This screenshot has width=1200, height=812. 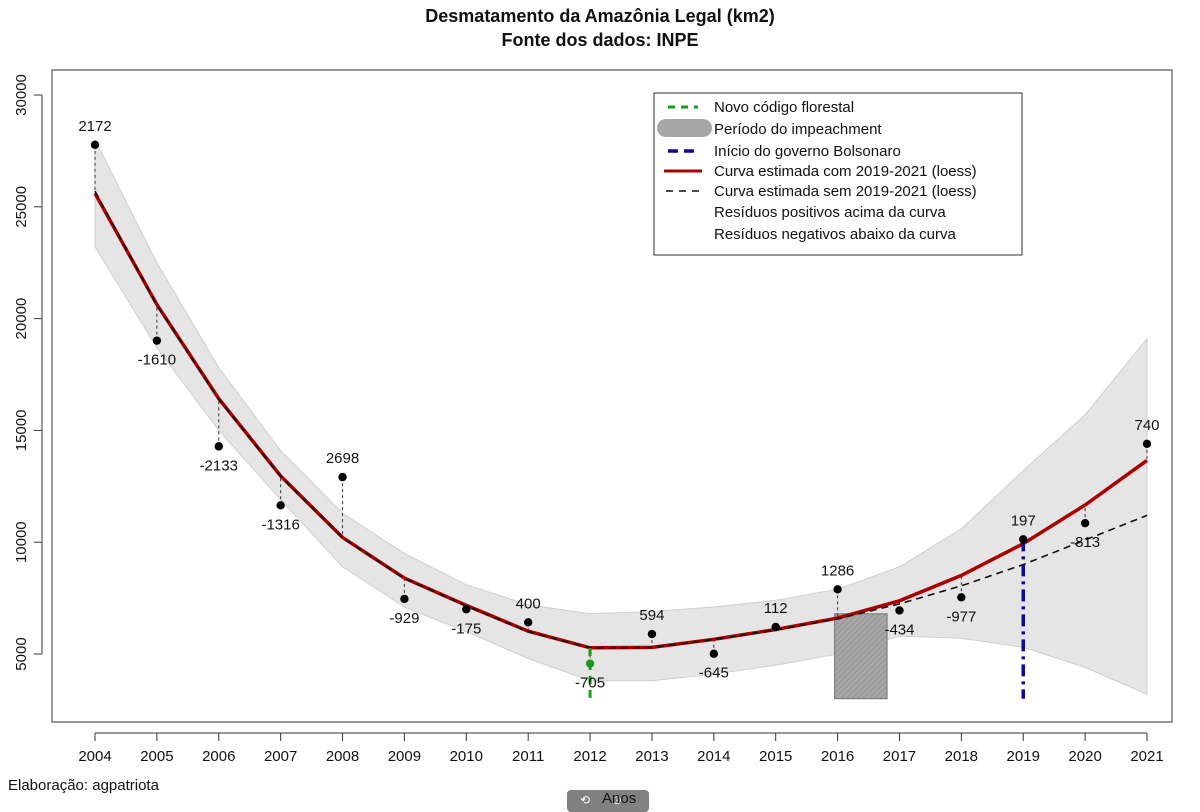 I want to click on x-tick-label: 2020, so click(x=1084, y=756).